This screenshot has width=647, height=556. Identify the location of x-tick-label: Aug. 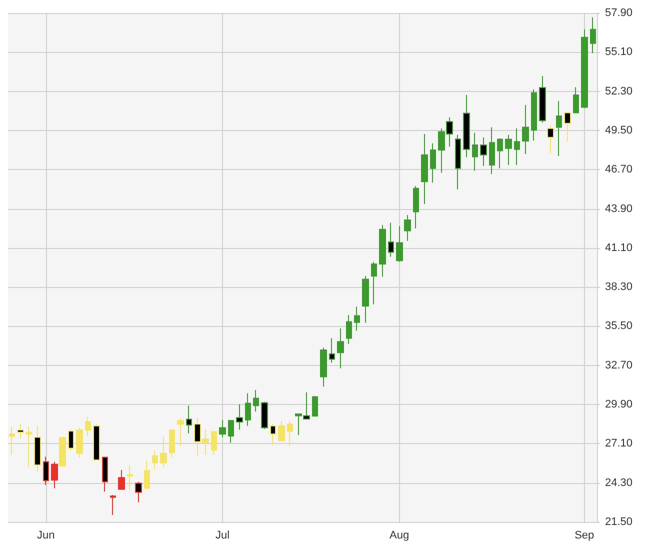
(399, 536).